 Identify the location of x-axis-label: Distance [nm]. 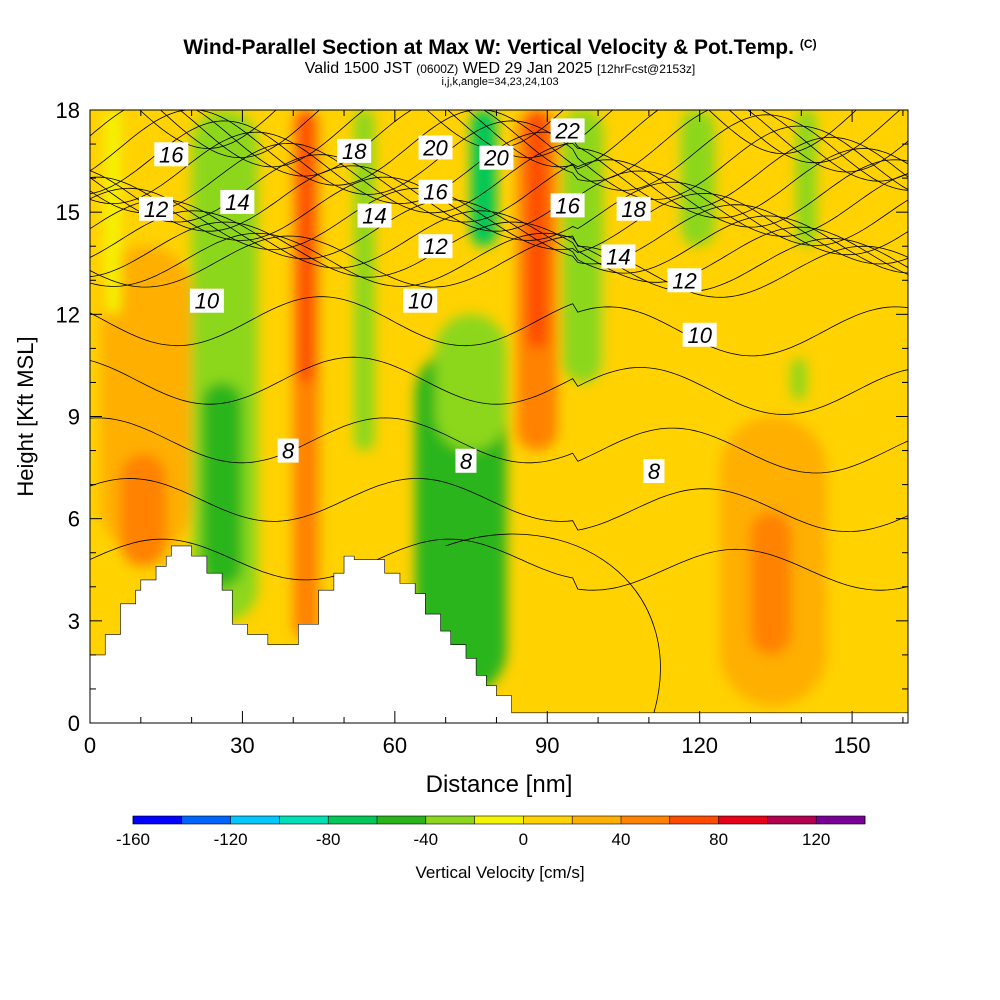
(499, 784).